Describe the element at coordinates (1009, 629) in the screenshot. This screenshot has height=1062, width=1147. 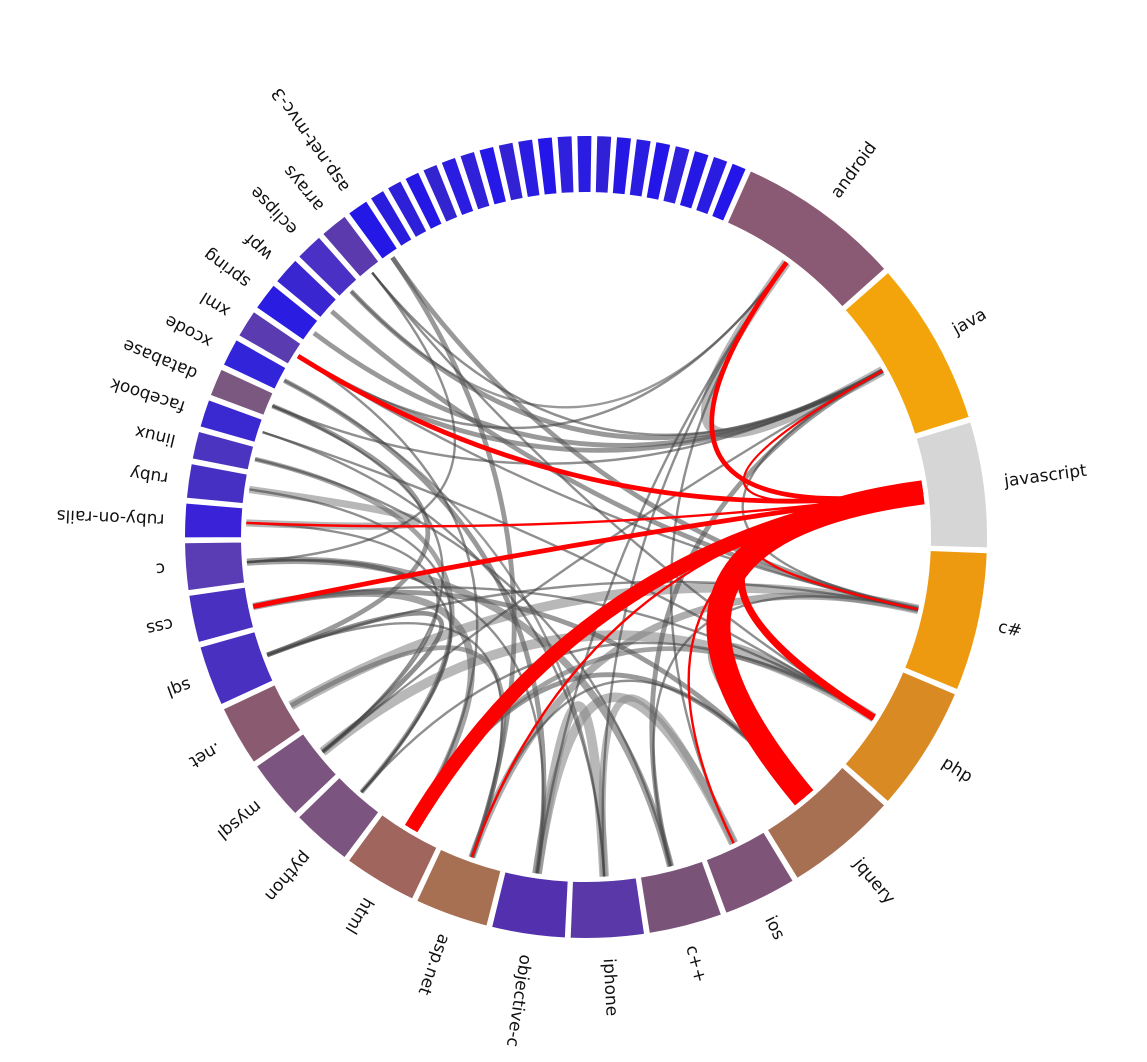
I see `segment-label: c#` at that location.